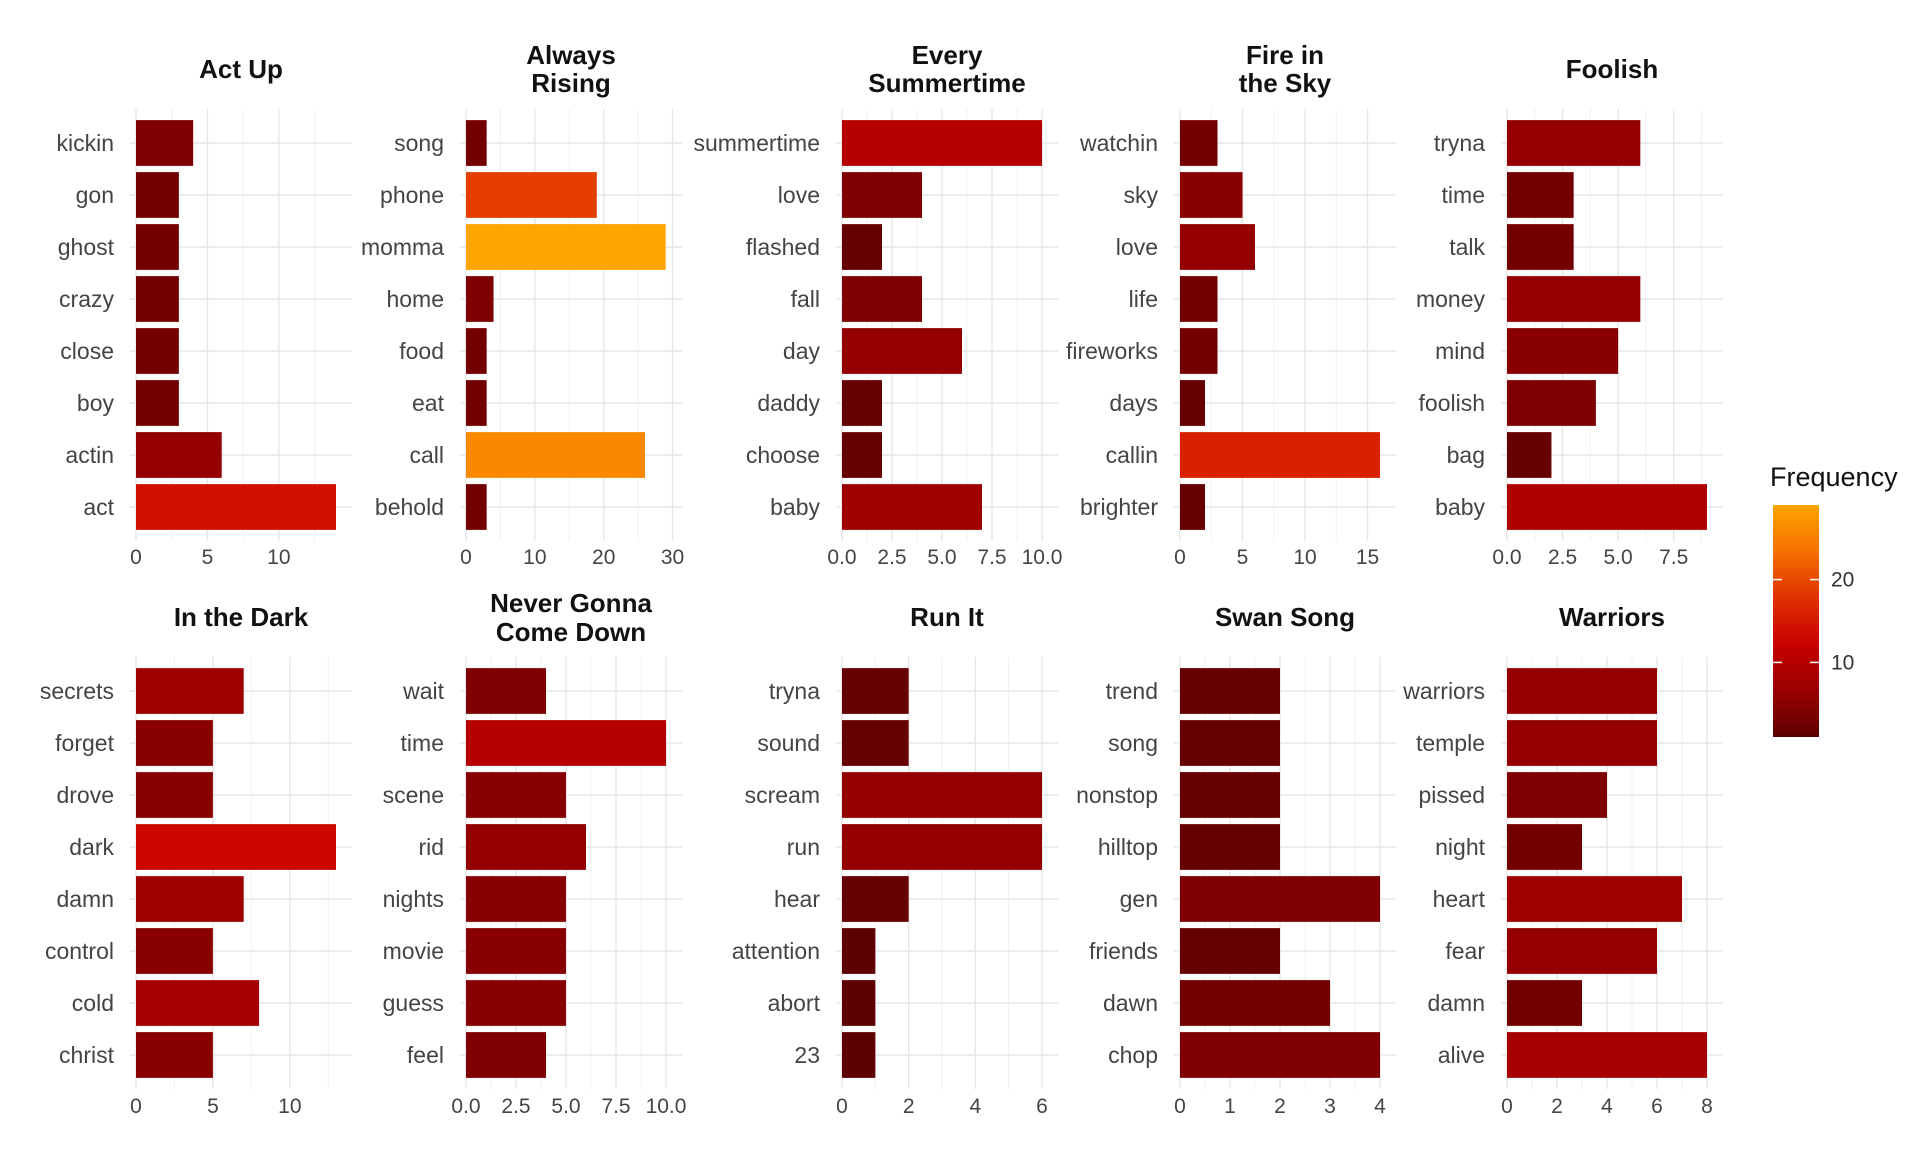 The width and height of the screenshot is (1920, 1152). What do you see at coordinates (1443, 691) in the screenshot?
I see `category-label: warriors` at bounding box center [1443, 691].